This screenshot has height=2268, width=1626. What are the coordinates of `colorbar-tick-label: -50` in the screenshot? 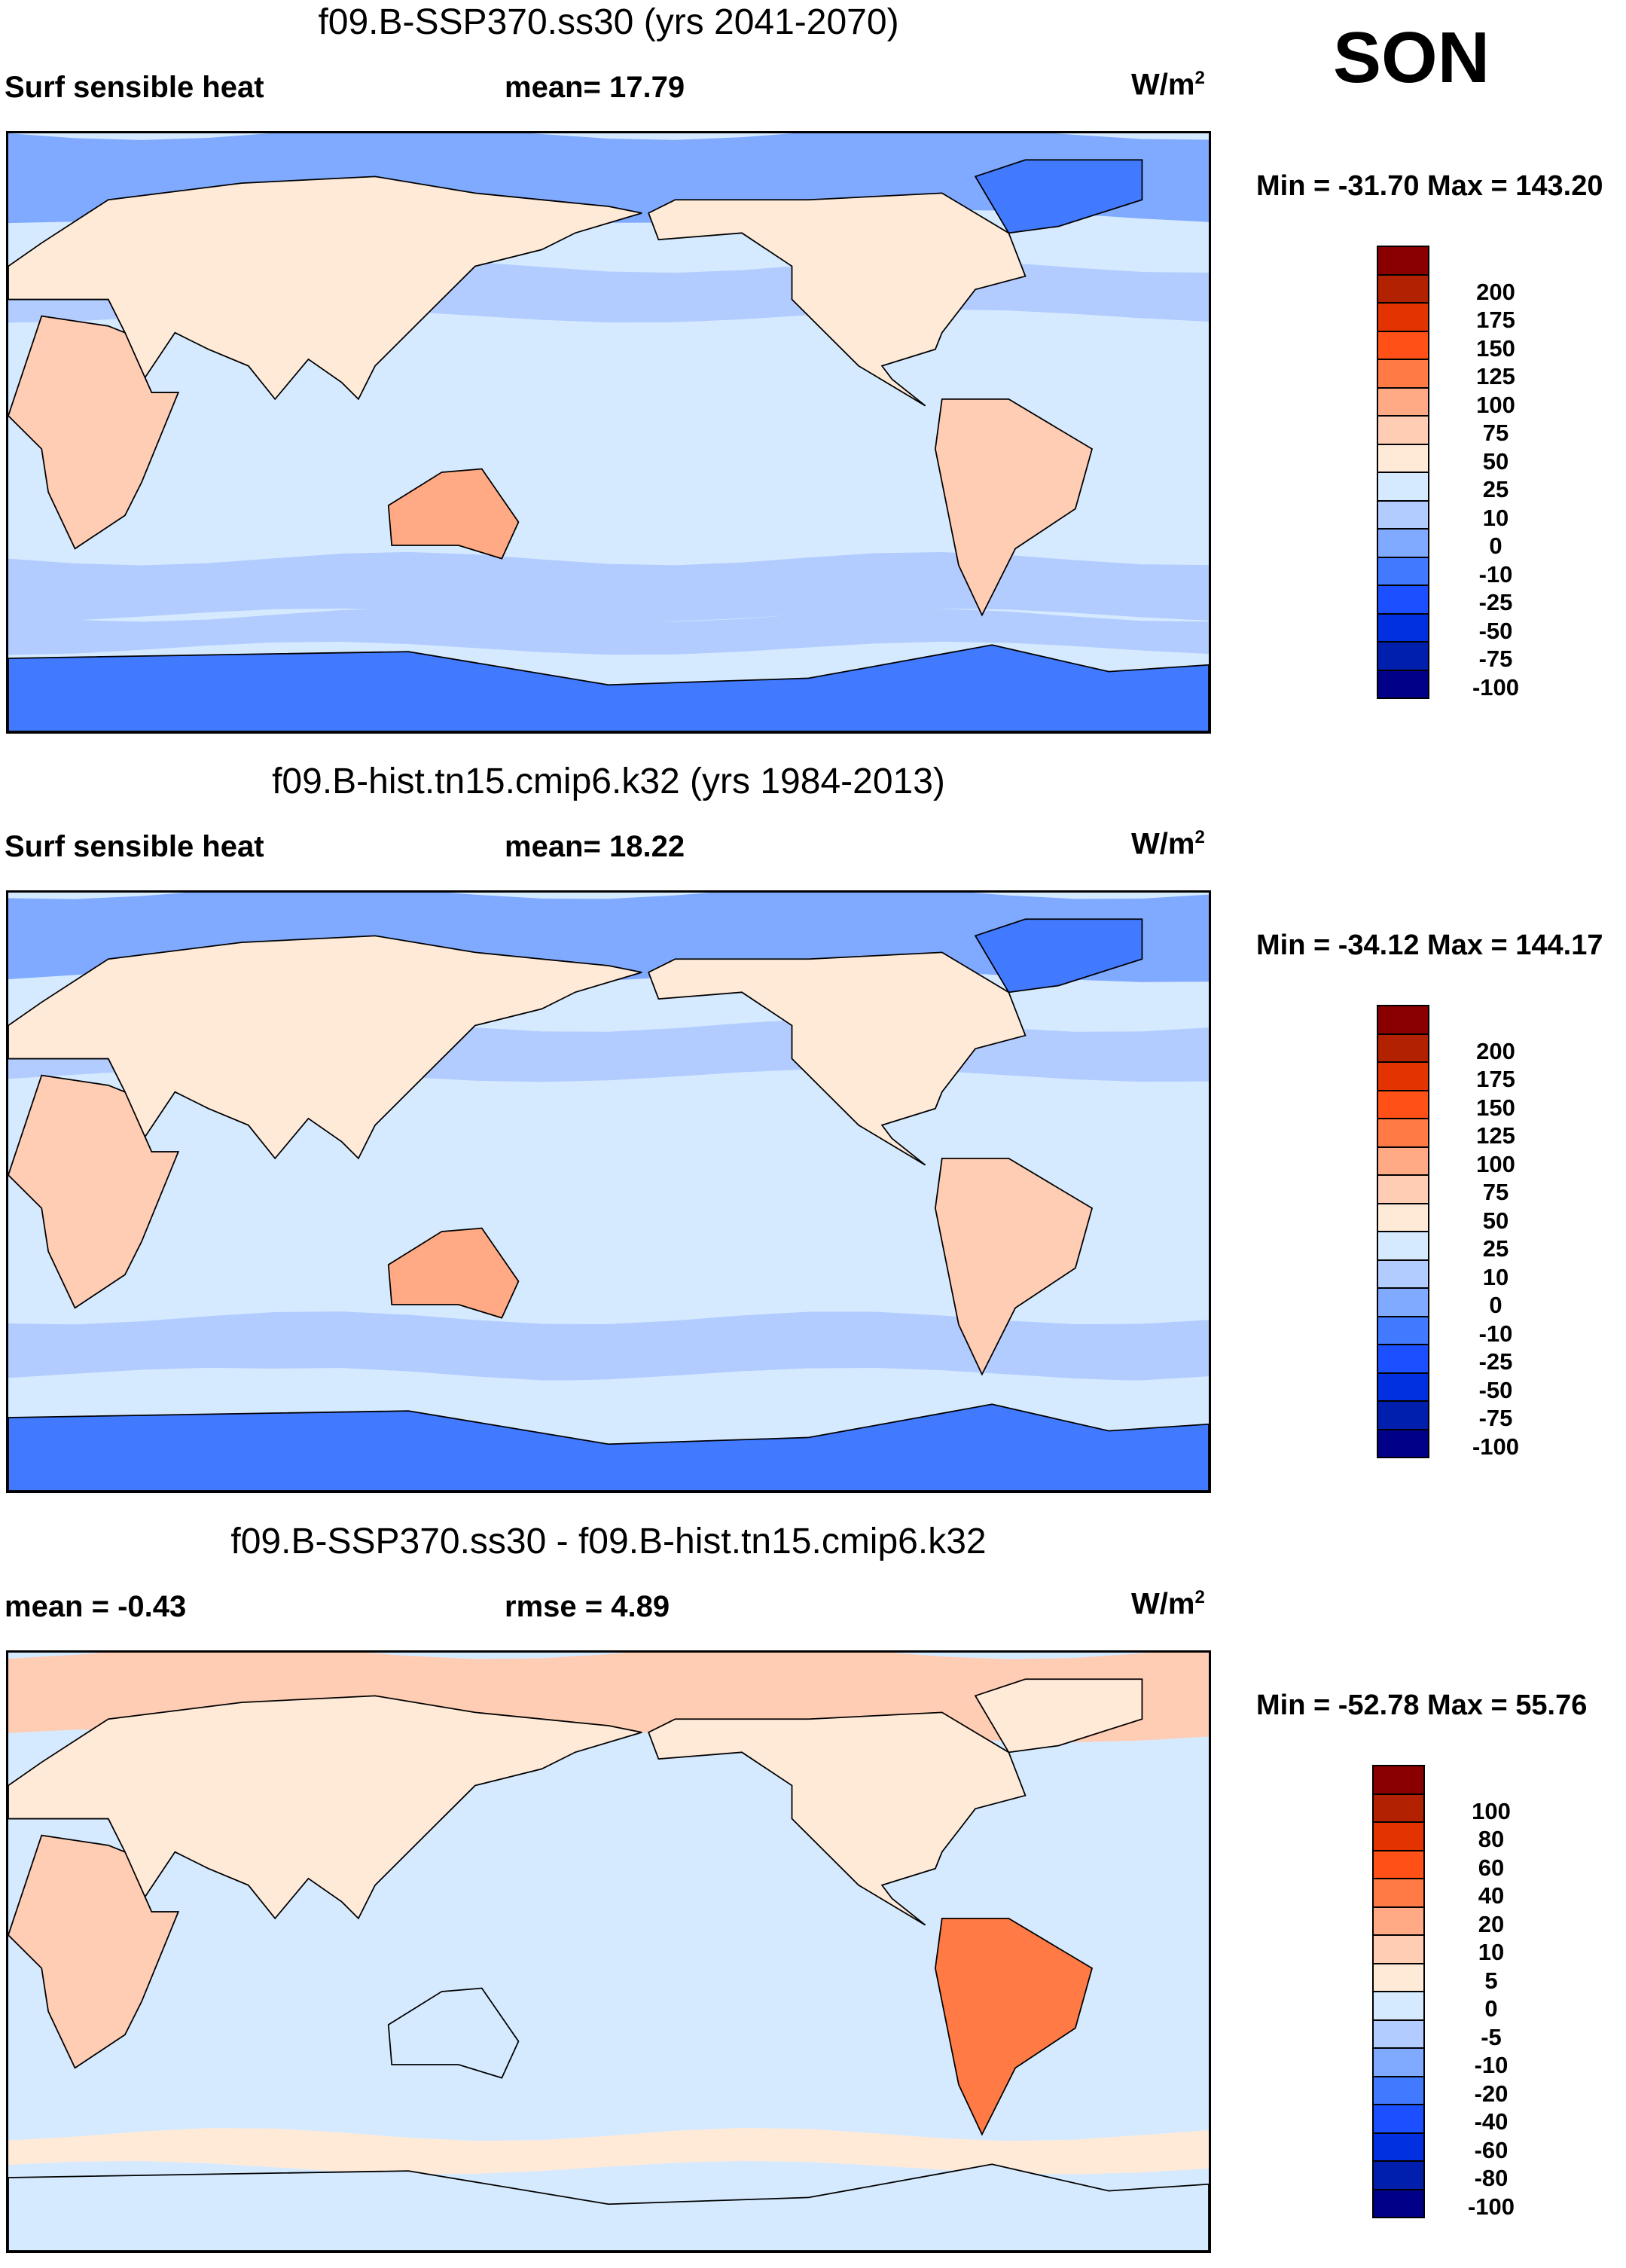 It's located at (1495, 630).